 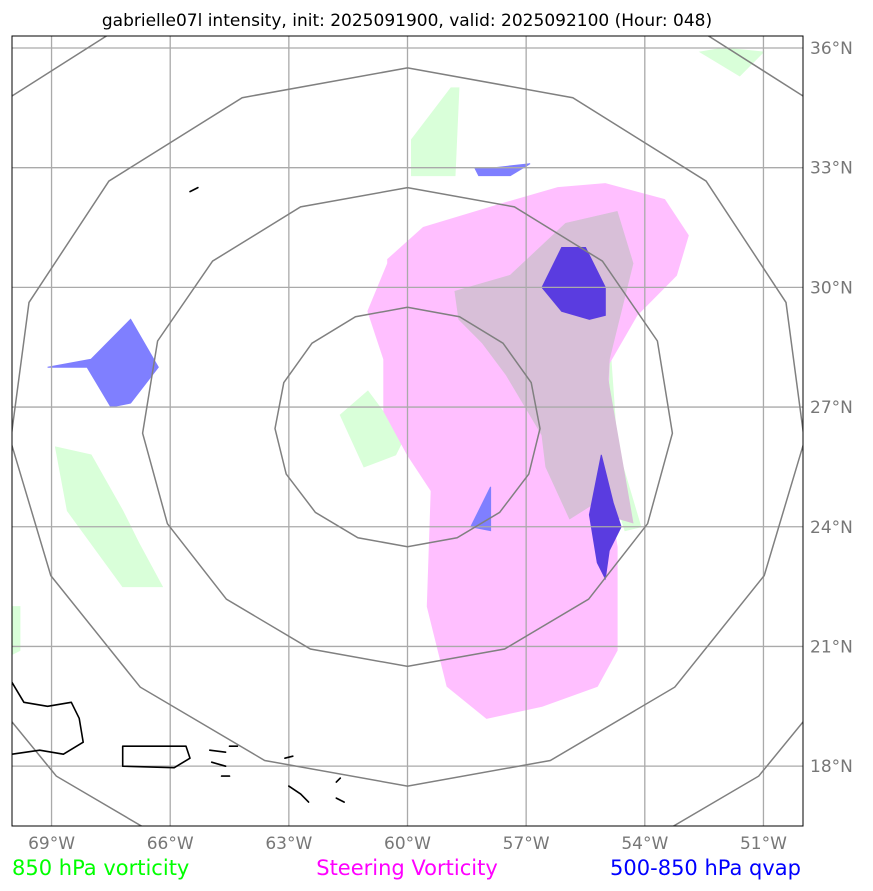 What do you see at coordinates (831, 288) in the screenshot?
I see `lat-tick-label: 30°N` at bounding box center [831, 288].